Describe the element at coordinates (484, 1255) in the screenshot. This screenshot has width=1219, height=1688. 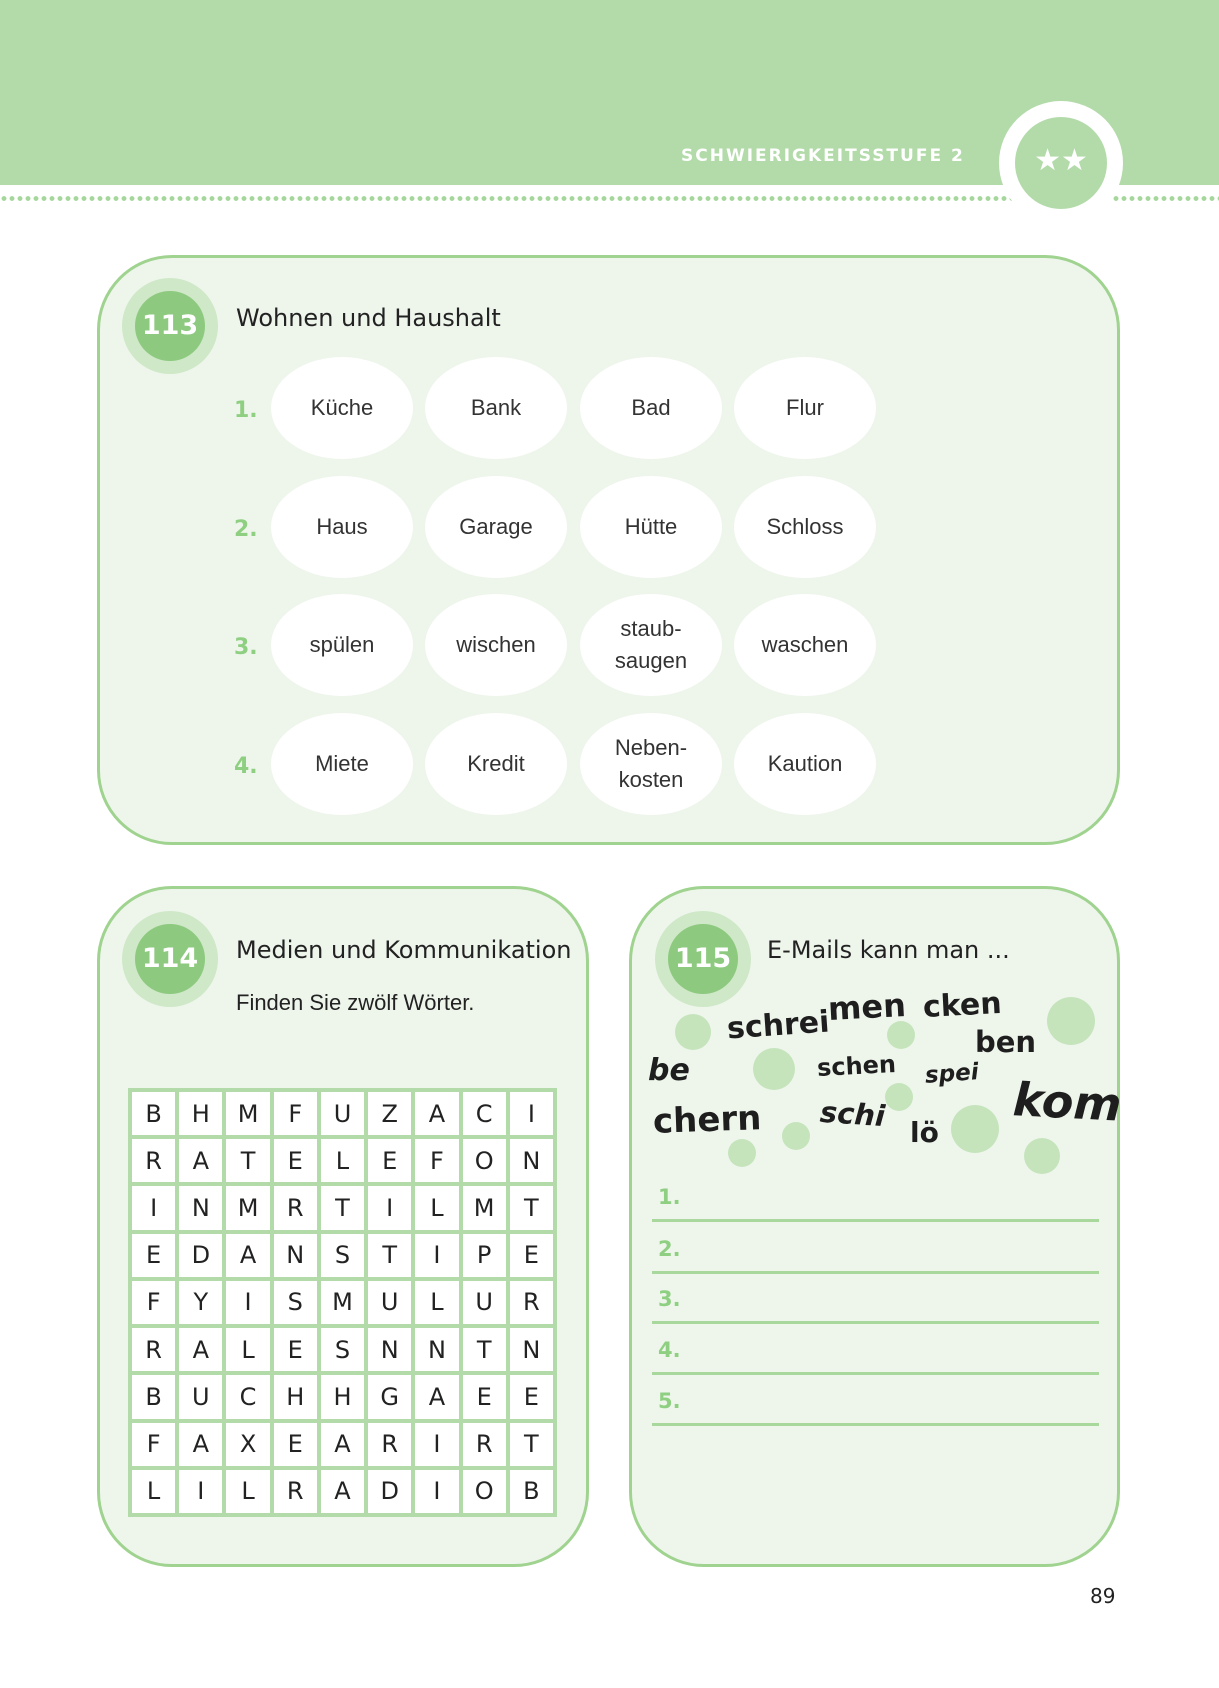
I see `grid-cell: P` at that location.